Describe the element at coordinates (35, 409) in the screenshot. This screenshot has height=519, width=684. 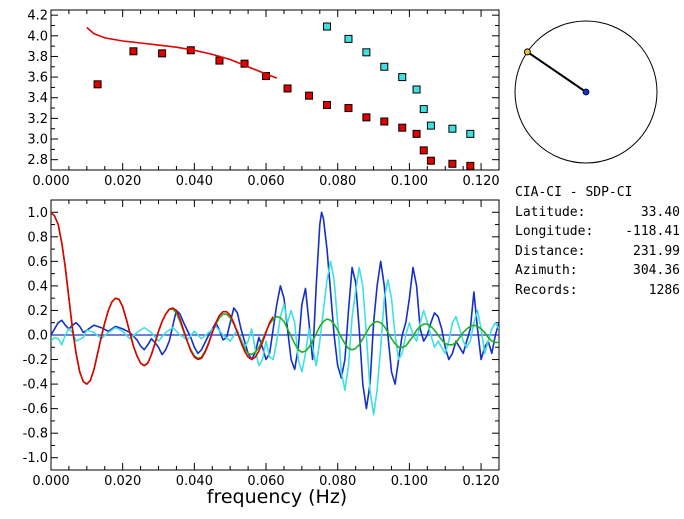
I see `y-tick-label: -0.6` at that location.